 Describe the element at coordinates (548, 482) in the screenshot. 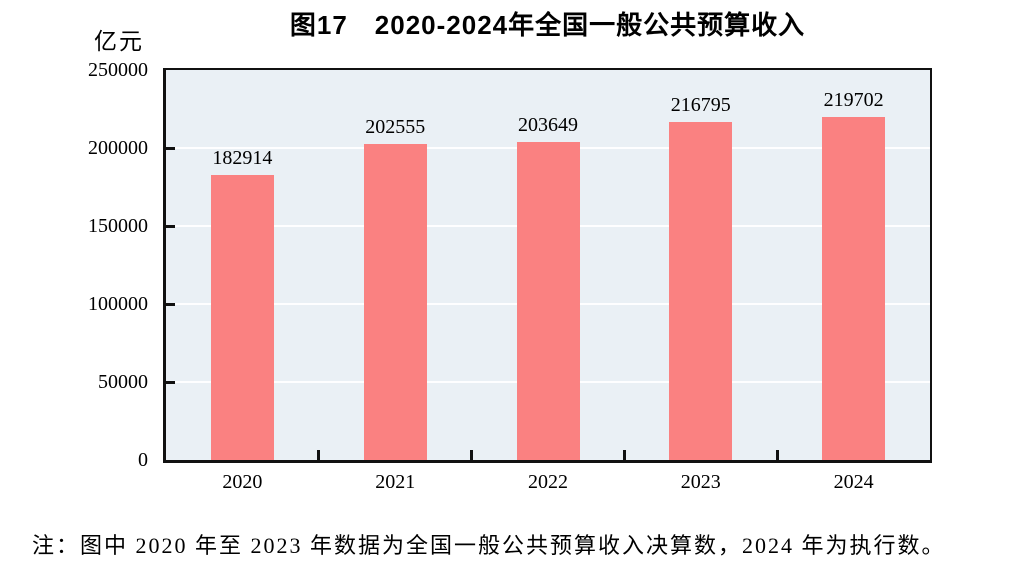

I see `x-axis-tick-label: 2022` at that location.